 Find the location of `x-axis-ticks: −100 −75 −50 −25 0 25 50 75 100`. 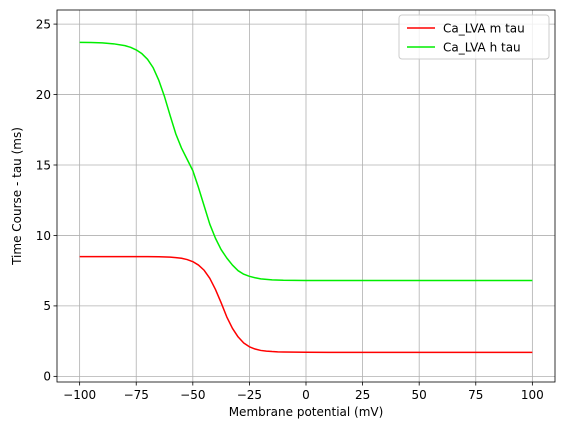

x-axis-ticks: −100 −75 −50 −25 0 25 50 75 100 is located at coordinates (303, 392).